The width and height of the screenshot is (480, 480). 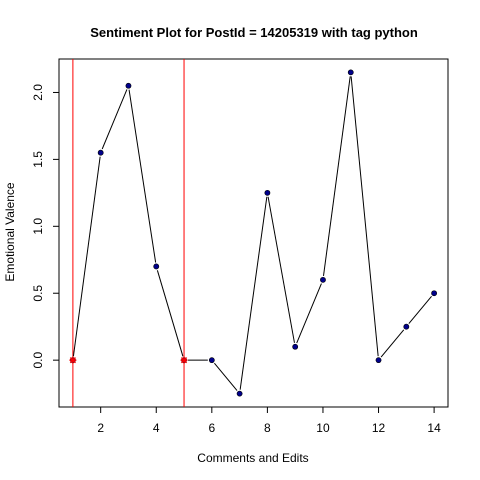 I want to click on highlight-markers, so click(x=128, y=360).